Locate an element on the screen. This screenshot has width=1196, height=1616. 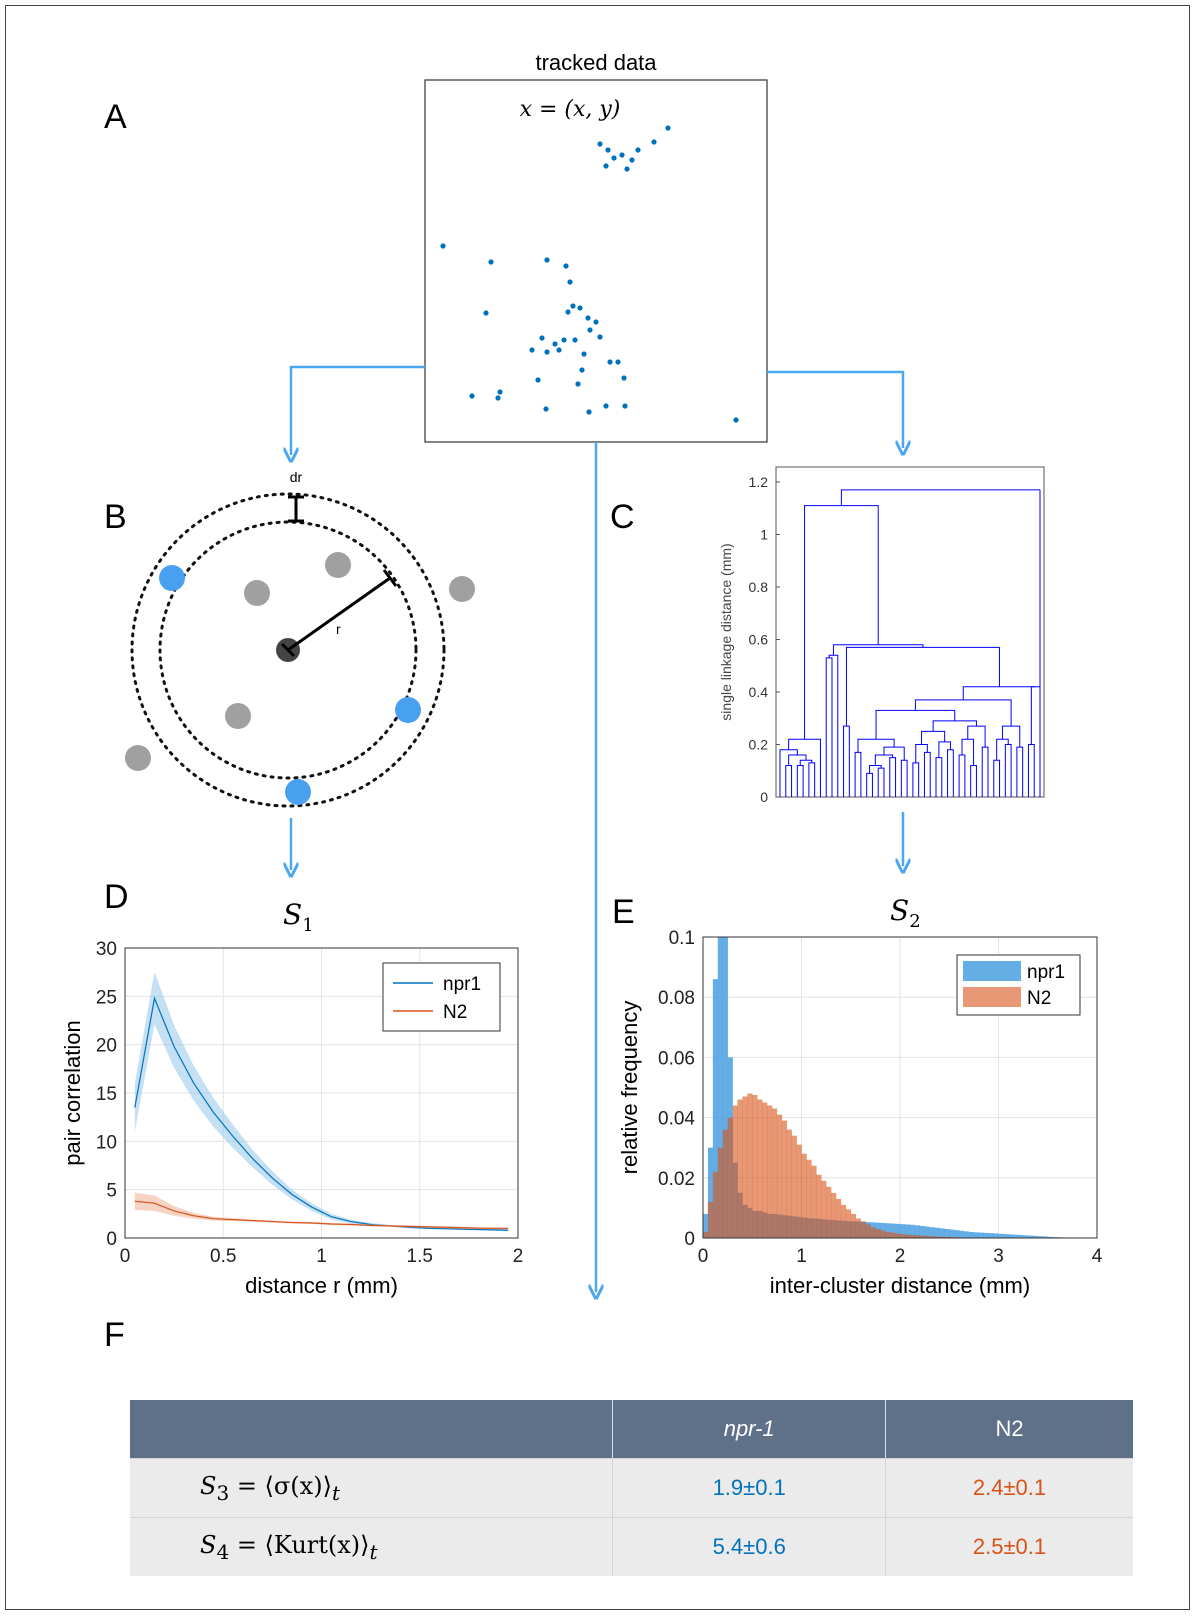
y-tick-label: 0.1 is located at coordinates (682, 938).